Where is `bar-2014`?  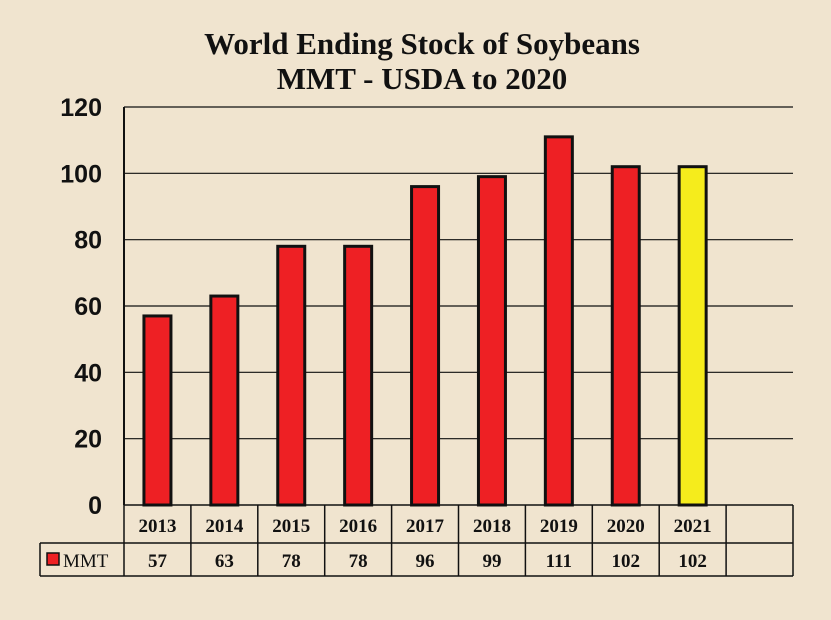
bar-2014 is located at coordinates (224, 400).